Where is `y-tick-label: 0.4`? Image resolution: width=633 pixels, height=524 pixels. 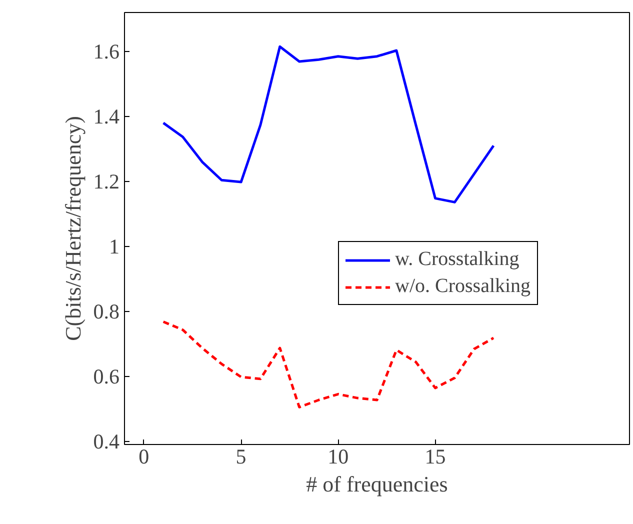
y-tick-label: 0.4 is located at coordinates (106, 441).